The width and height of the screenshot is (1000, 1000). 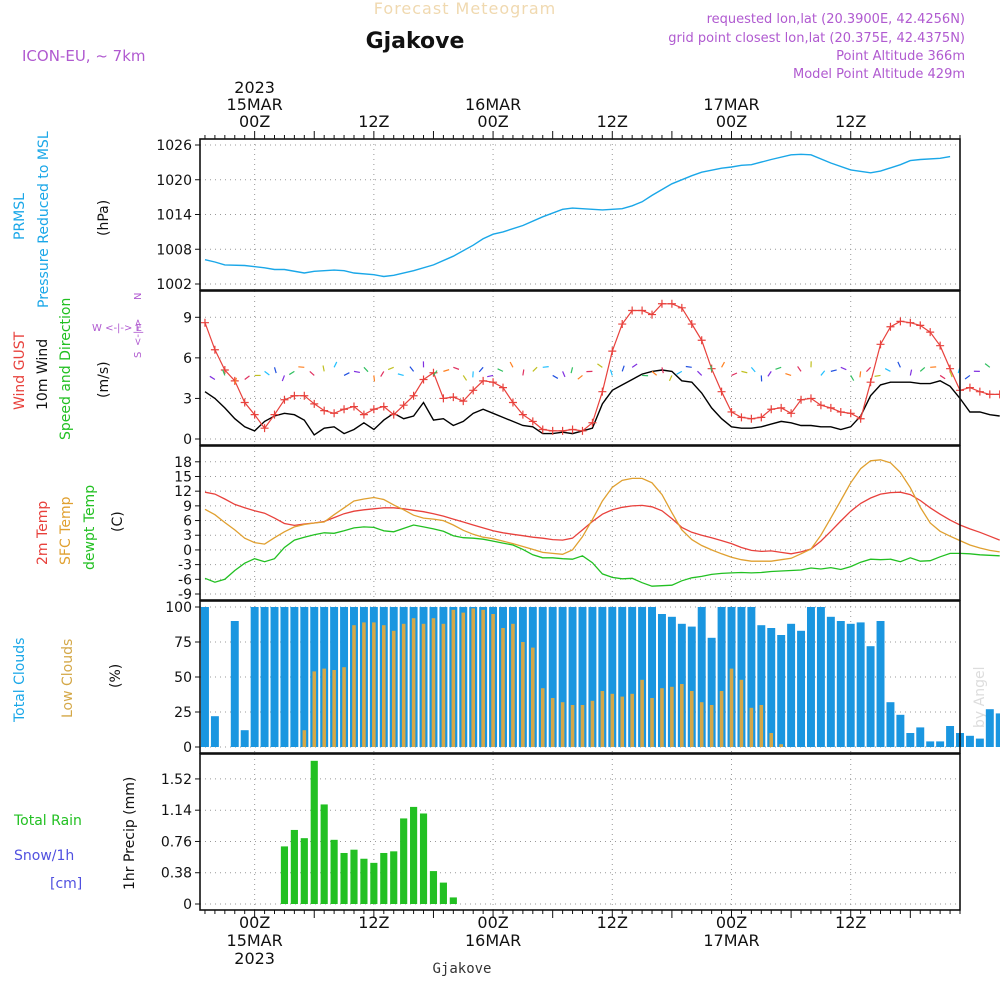 I want to click on dewpt-label: dewpt Temp, so click(x=90, y=527).